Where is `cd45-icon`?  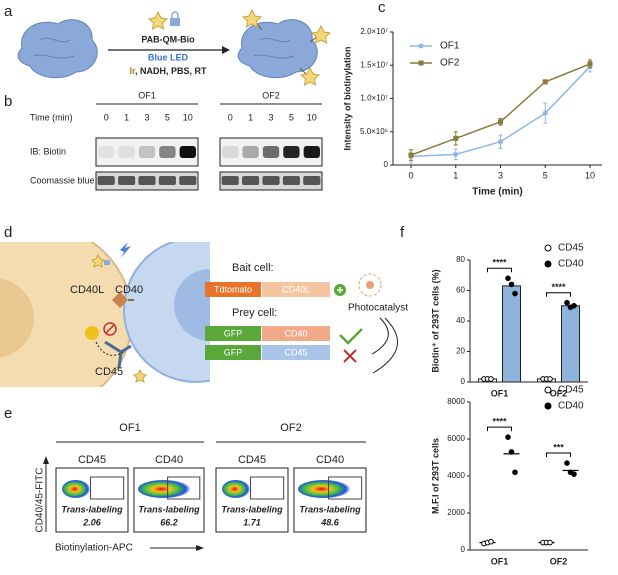
cd45-icon is located at coordinates (118, 354).